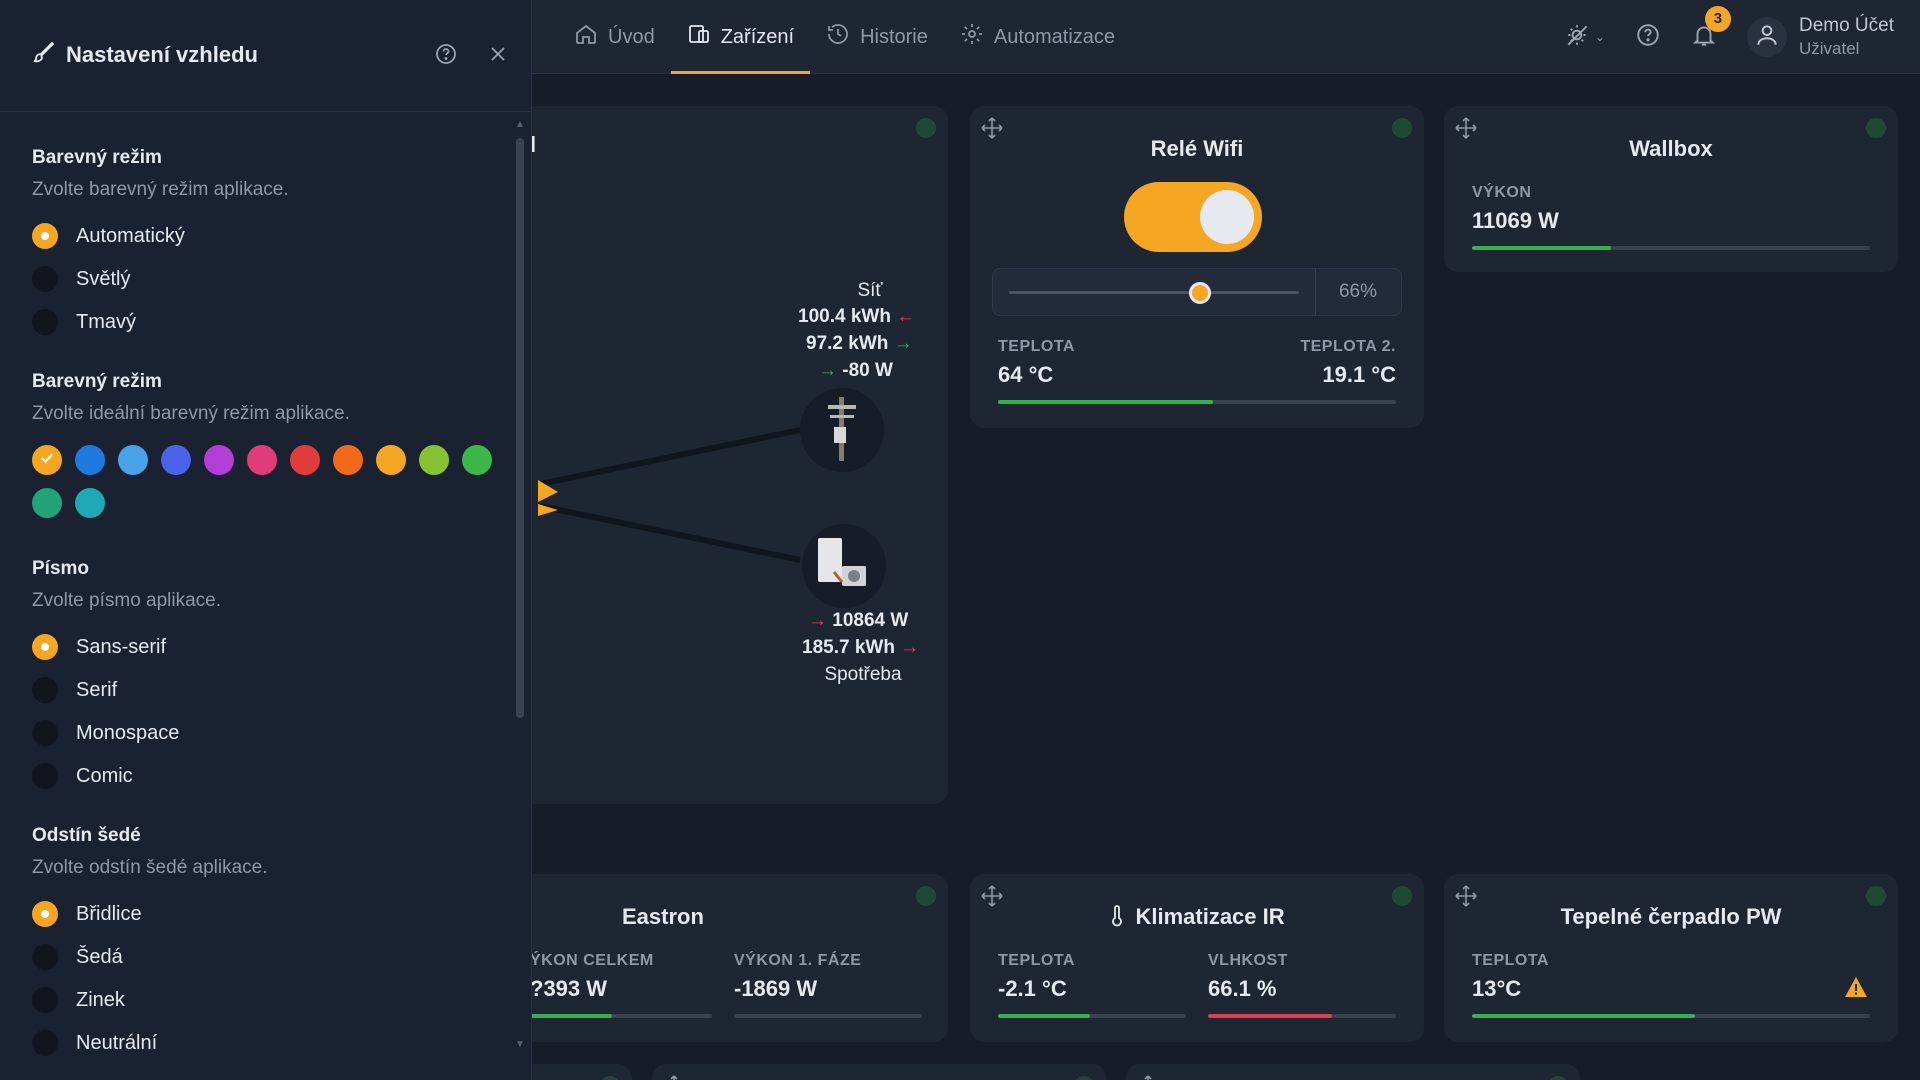 This screenshot has height=1080, width=1920. I want to click on humidity-metric: VLHKOST 66.1 %, so click(1302, 985).